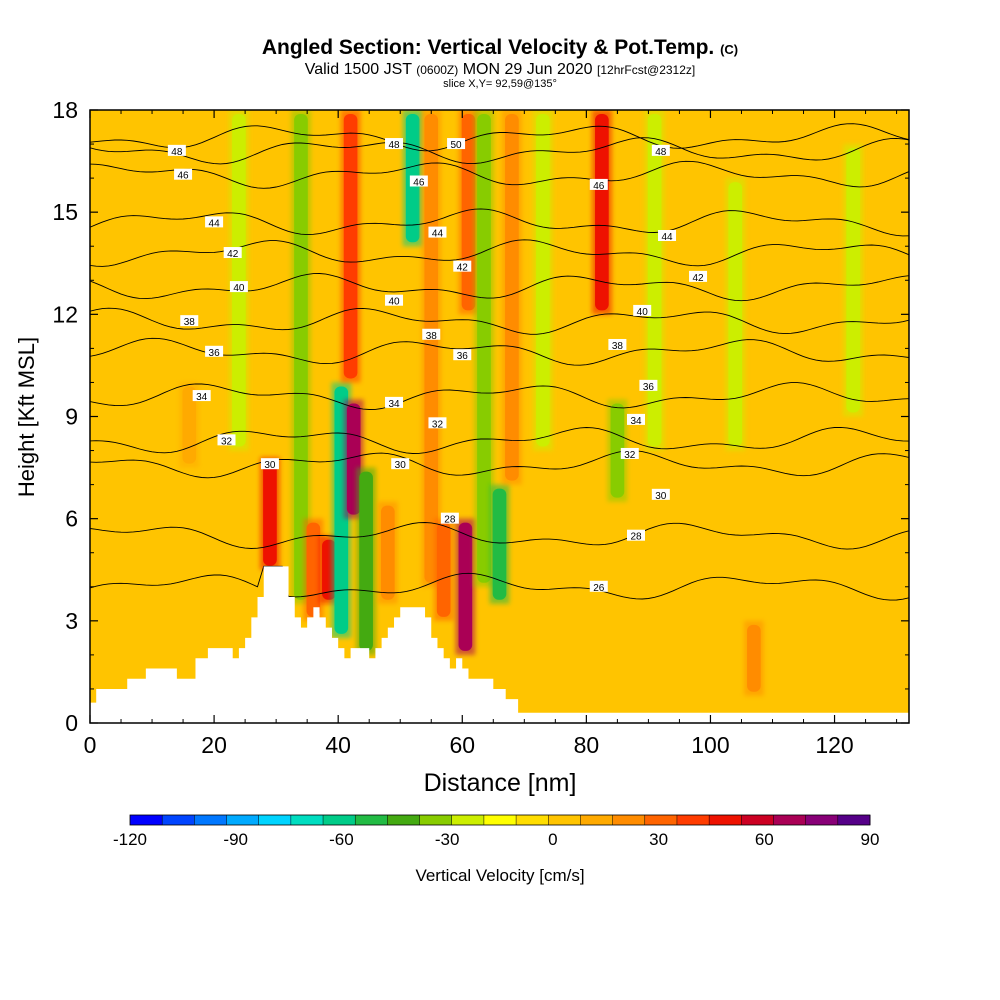 The image size is (1000, 1000). I want to click on contour-label-text: 30, so click(270, 465).